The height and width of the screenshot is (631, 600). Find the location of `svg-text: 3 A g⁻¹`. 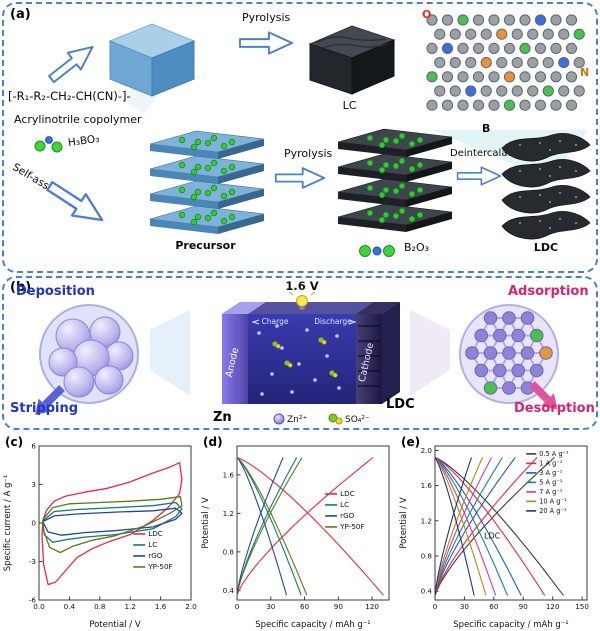

svg-text: 3 A g⁻¹ is located at coordinates (551, 473).